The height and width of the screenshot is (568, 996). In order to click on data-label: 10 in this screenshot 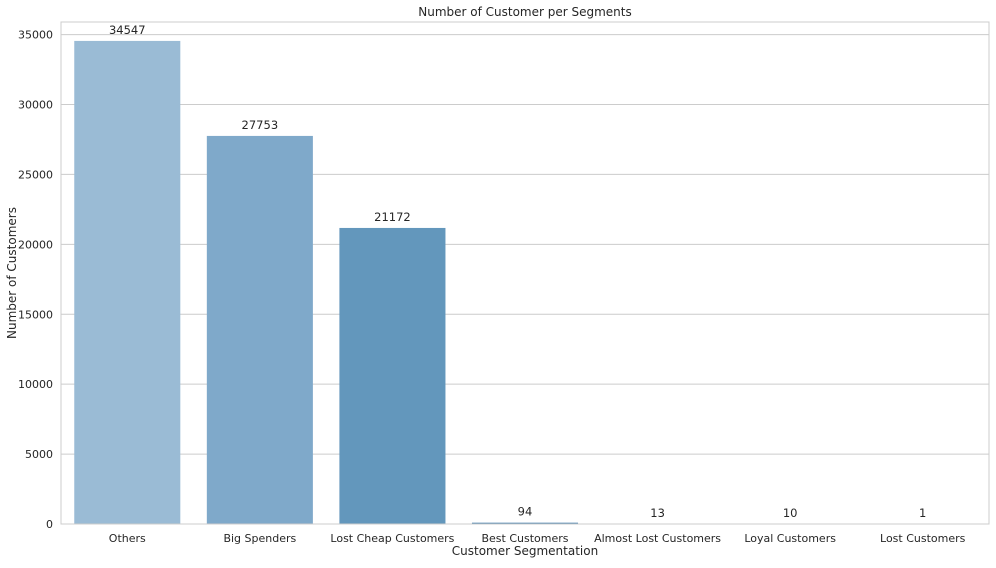, I will do `click(790, 513)`.